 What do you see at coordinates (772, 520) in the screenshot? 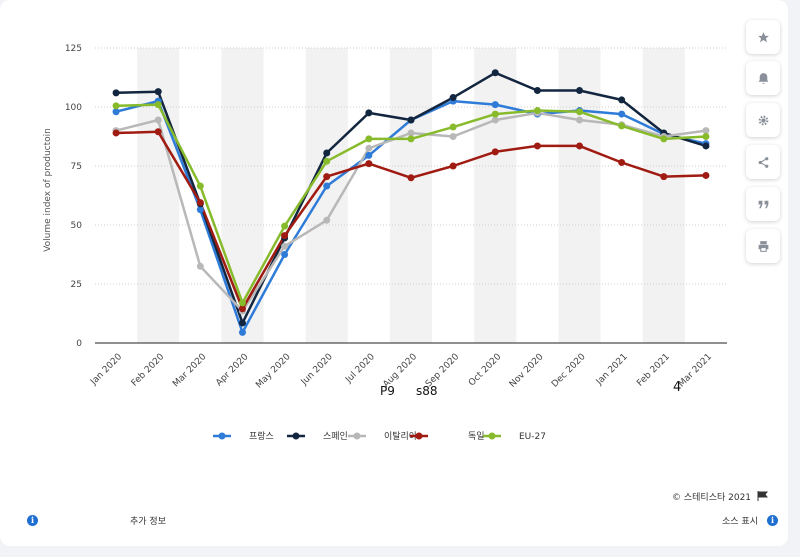
I see `source-info-icon: i` at bounding box center [772, 520].